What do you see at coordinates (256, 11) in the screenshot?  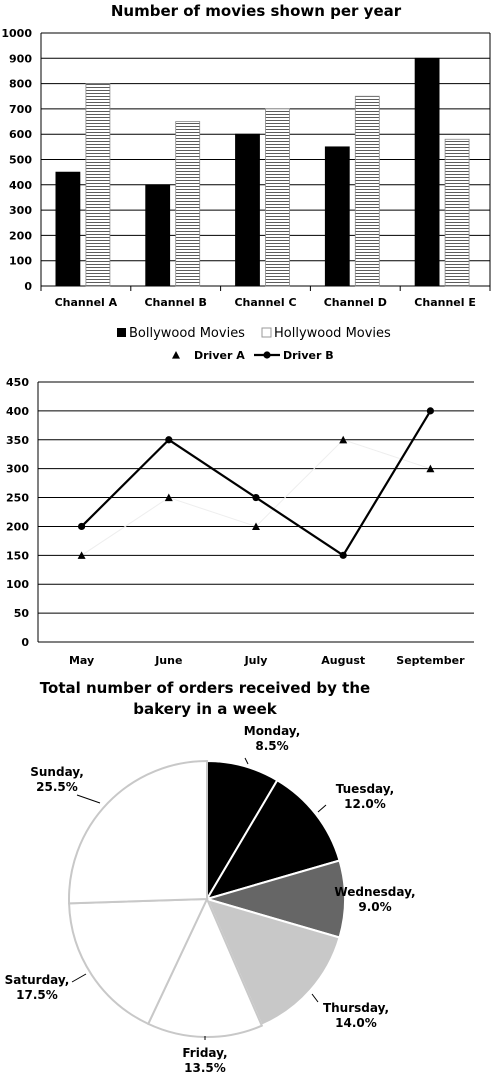 I see `chart-title: Number of movies shown per year` at bounding box center [256, 11].